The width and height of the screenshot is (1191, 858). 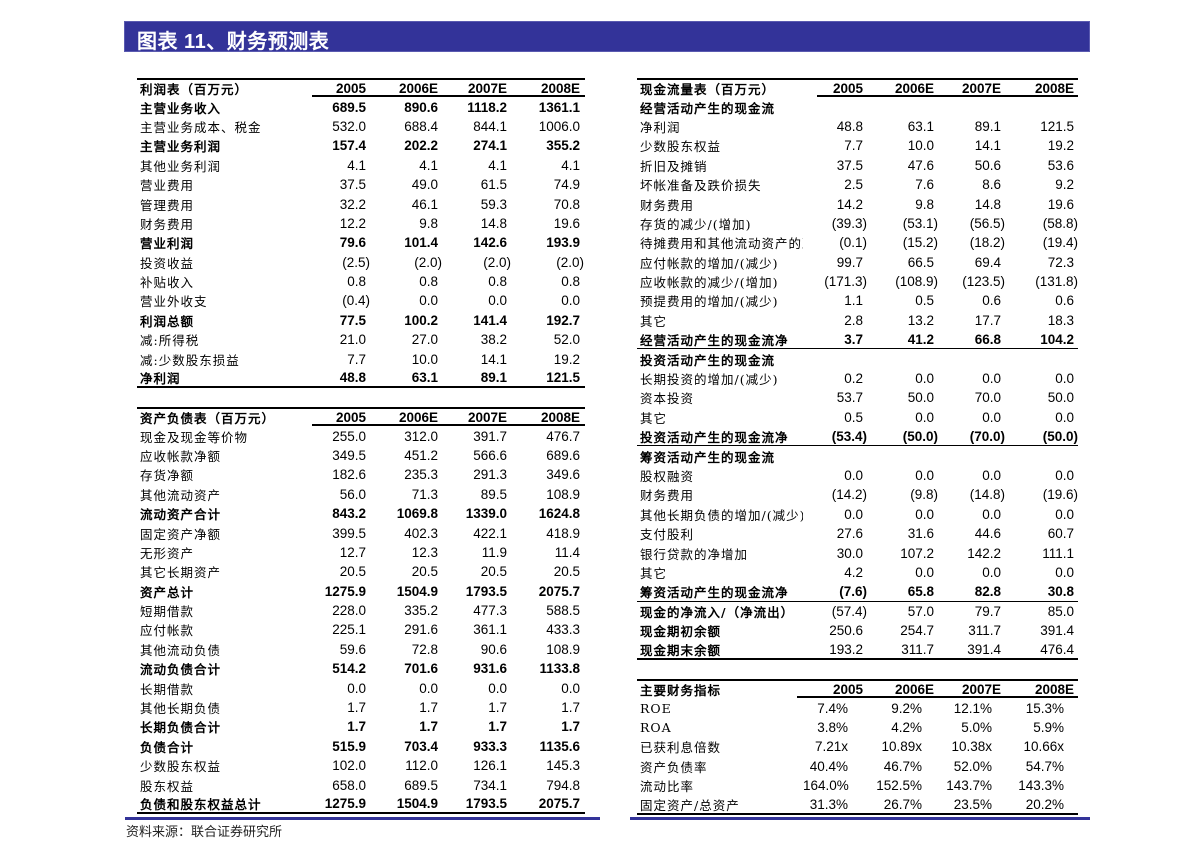 What do you see at coordinates (853, 185) in the screenshot?
I see `cell-value: 2.5` at bounding box center [853, 185].